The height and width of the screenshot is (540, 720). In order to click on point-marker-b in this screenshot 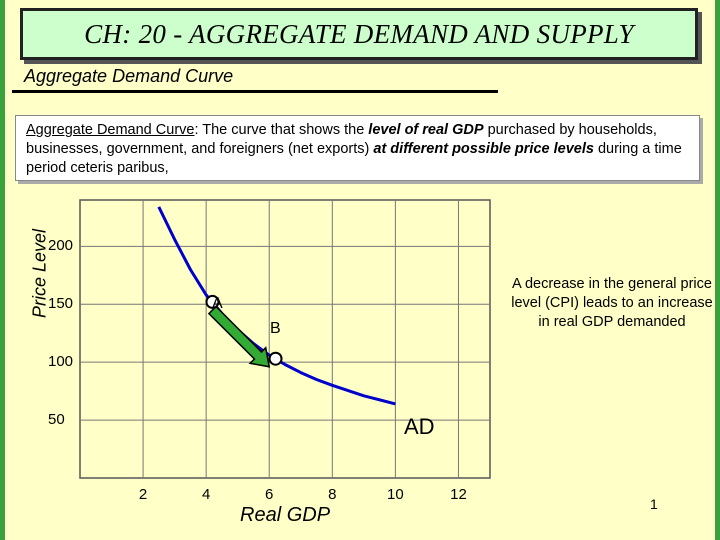, I will do `click(275, 358)`.